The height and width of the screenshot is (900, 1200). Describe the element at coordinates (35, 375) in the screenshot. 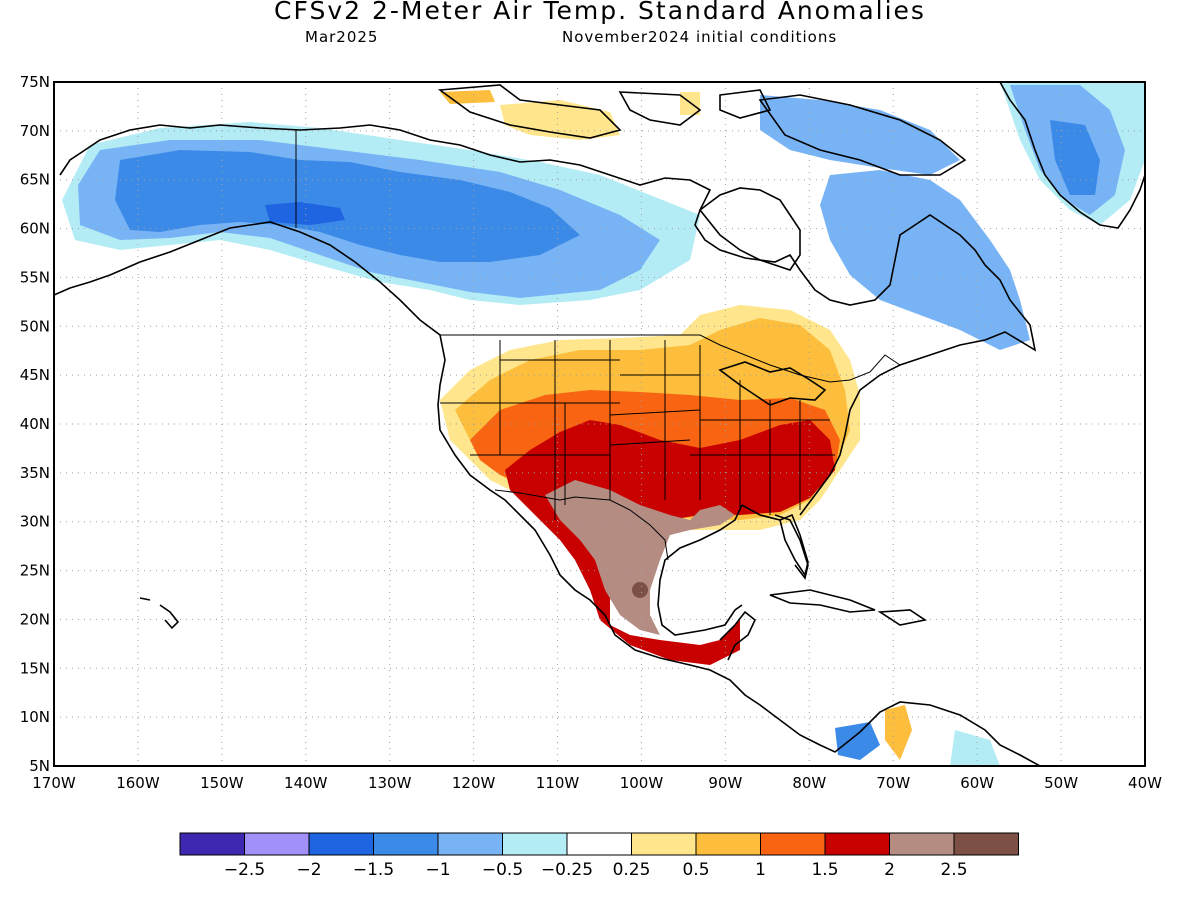

I see `lat-label: 45N` at that location.